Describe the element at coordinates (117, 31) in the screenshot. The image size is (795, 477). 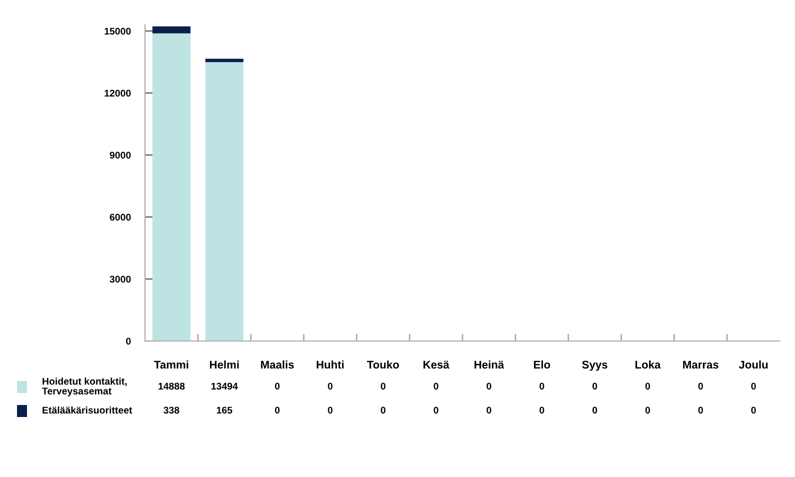
I see `y-tick-label: 15000` at that location.